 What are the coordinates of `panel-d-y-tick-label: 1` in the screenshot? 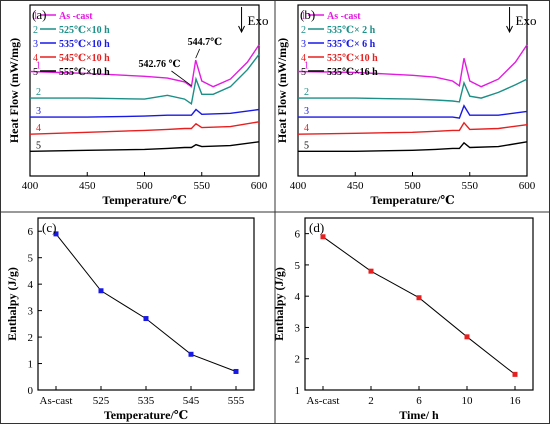 It's located at (298, 391).